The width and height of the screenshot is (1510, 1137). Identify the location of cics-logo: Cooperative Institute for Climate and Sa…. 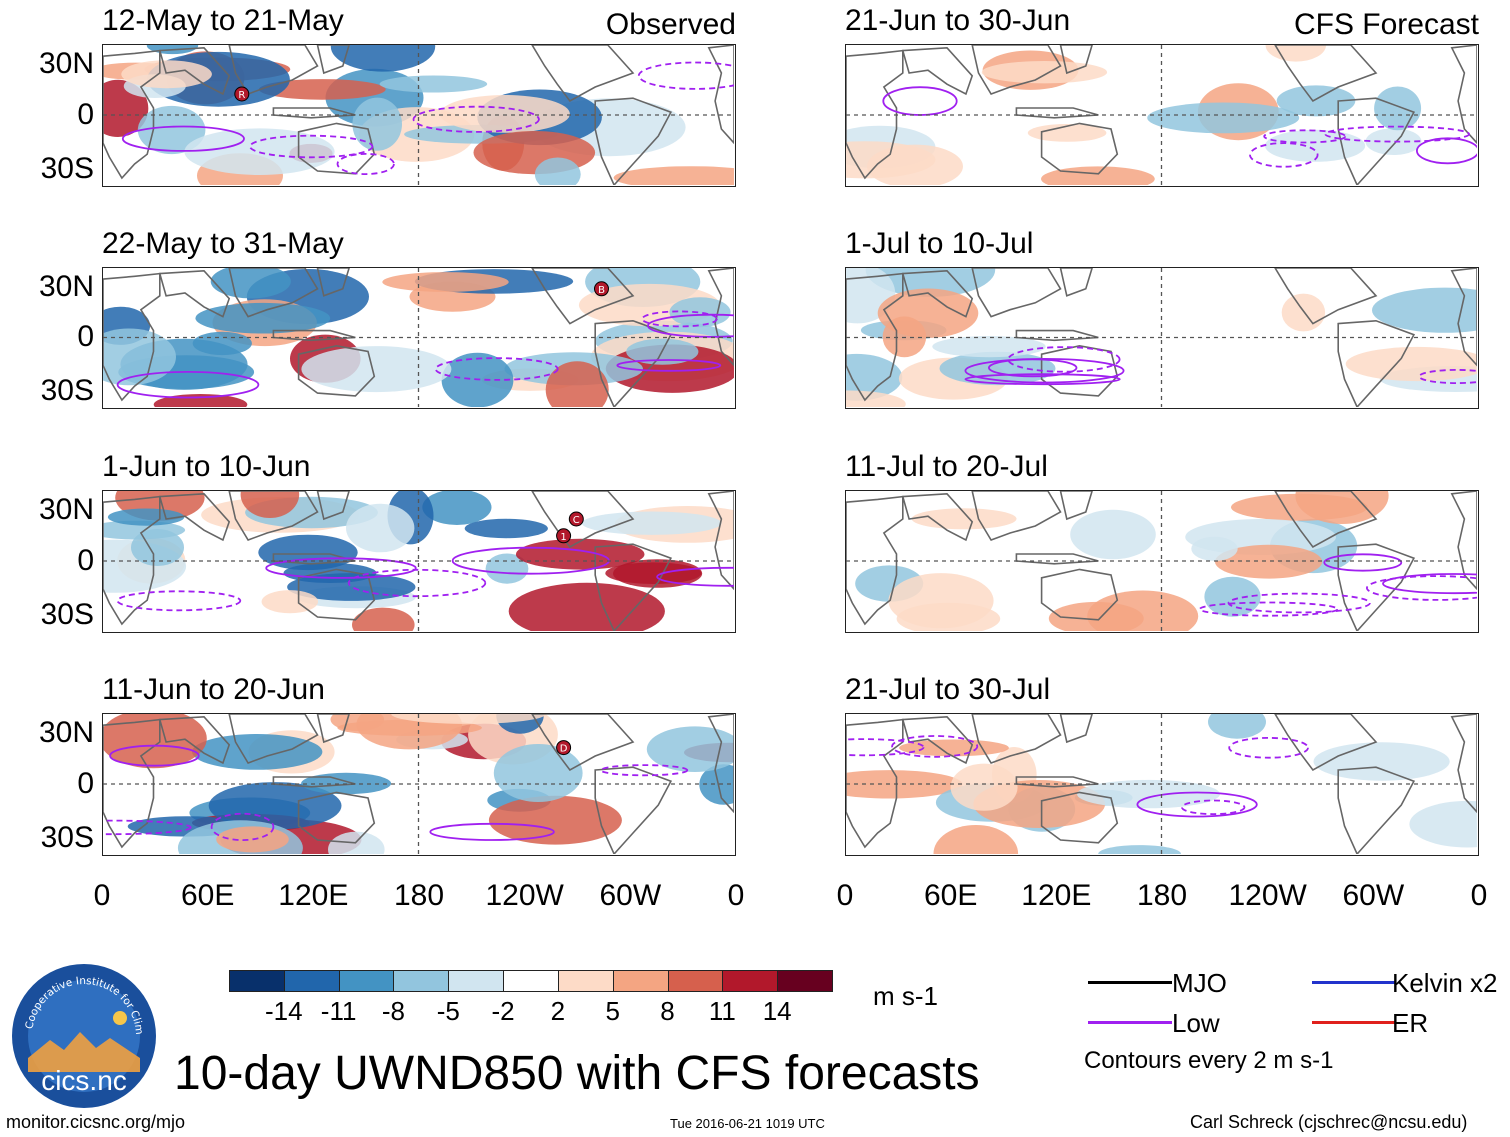
(82, 1031).